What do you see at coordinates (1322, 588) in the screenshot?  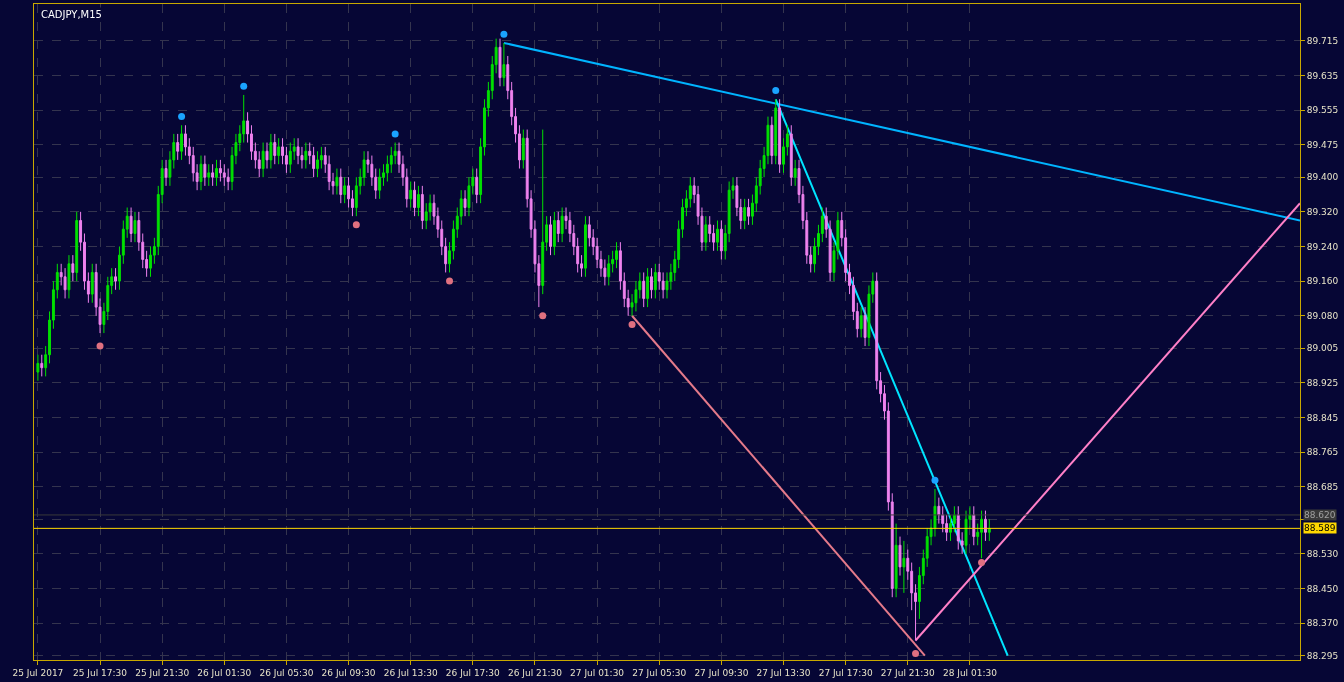 I see `y-tick-label: 88.450` at bounding box center [1322, 588].